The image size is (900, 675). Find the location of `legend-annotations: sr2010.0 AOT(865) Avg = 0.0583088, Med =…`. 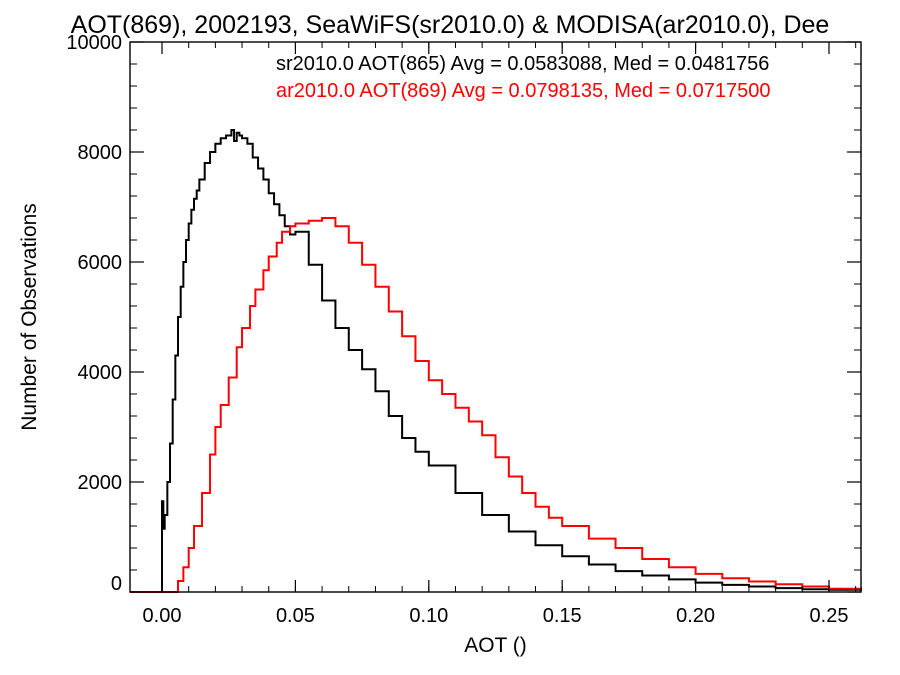

legend-annotations: sr2010.0 AOT(865) Avg = 0.0583088, Med =… is located at coordinates (523, 77).